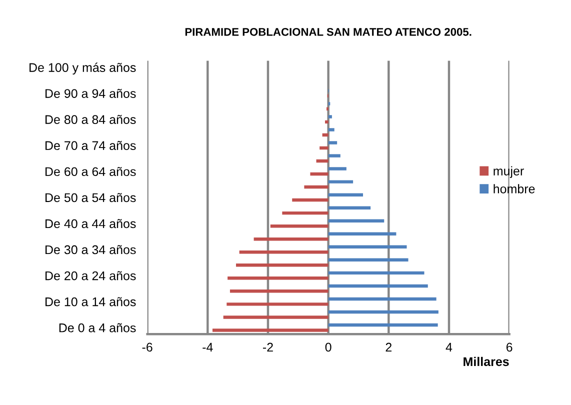  What do you see at coordinates (97, 327) in the screenshot?
I see `y-tick-label: De 0 a 4 años` at bounding box center [97, 327].